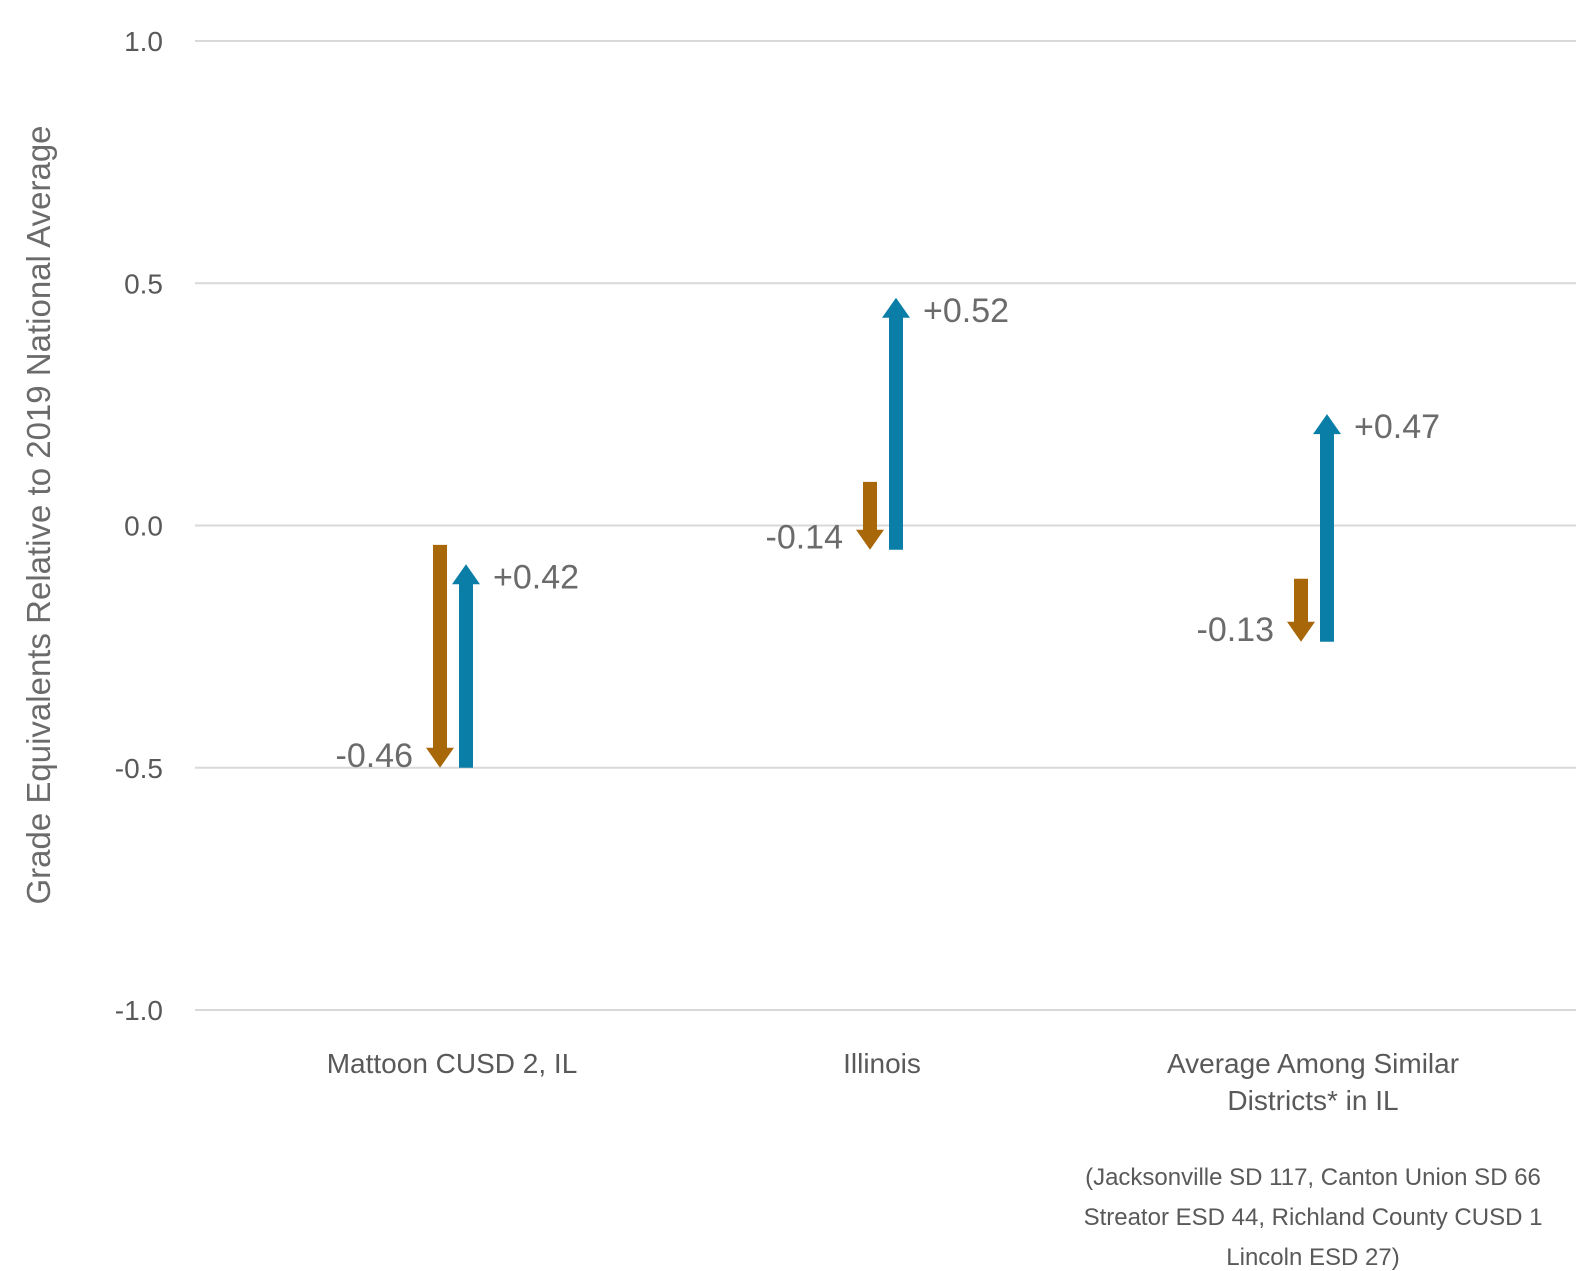 This screenshot has height=1271, width=1576. I want to click on footnote-line: Lincoln ESD 27), so click(1312, 1257).